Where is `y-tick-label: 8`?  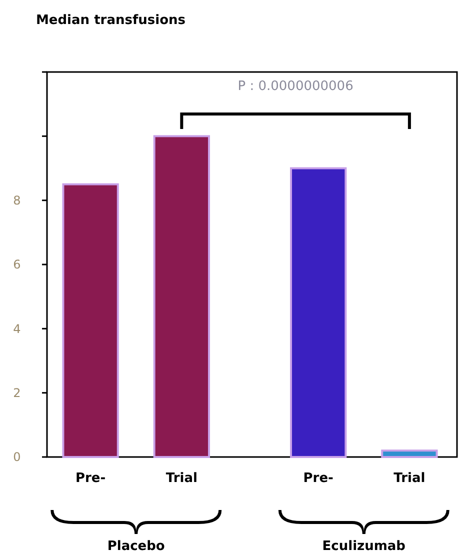
y-tick-label: 8 is located at coordinates (17, 201).